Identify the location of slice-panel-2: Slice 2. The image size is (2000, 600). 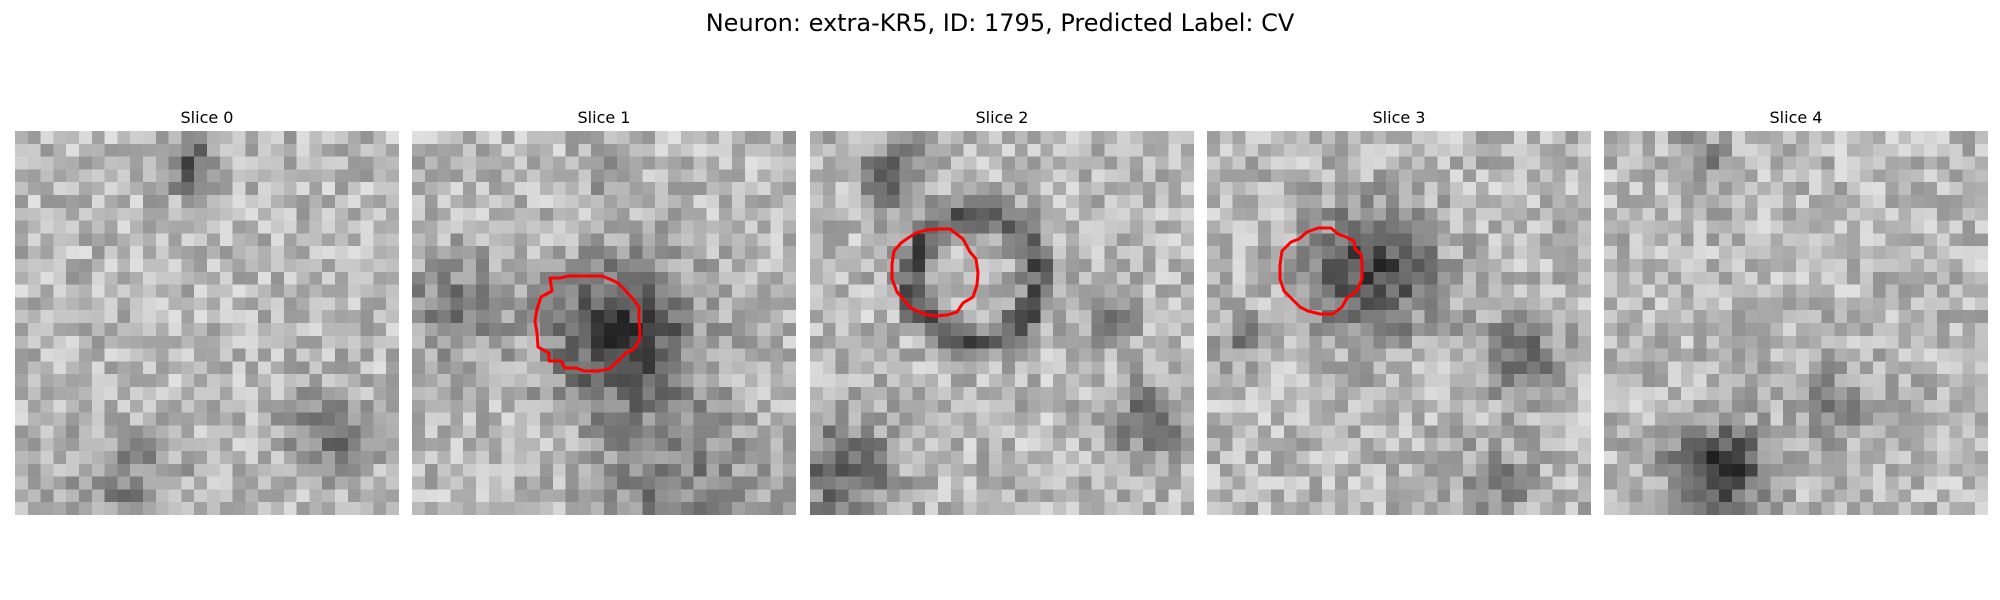
(1002, 310).